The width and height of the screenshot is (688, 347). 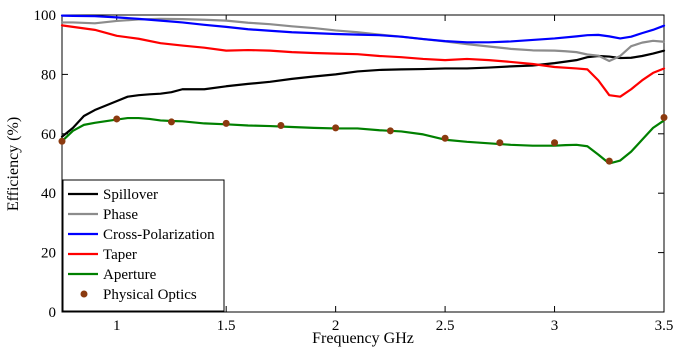 I want to click on legend-label: Cross-Polarization, so click(x=159, y=235).